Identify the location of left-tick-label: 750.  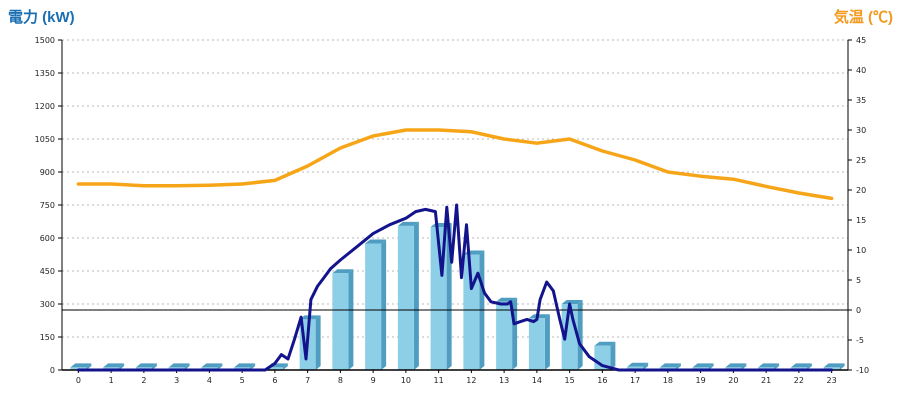
(47, 205).